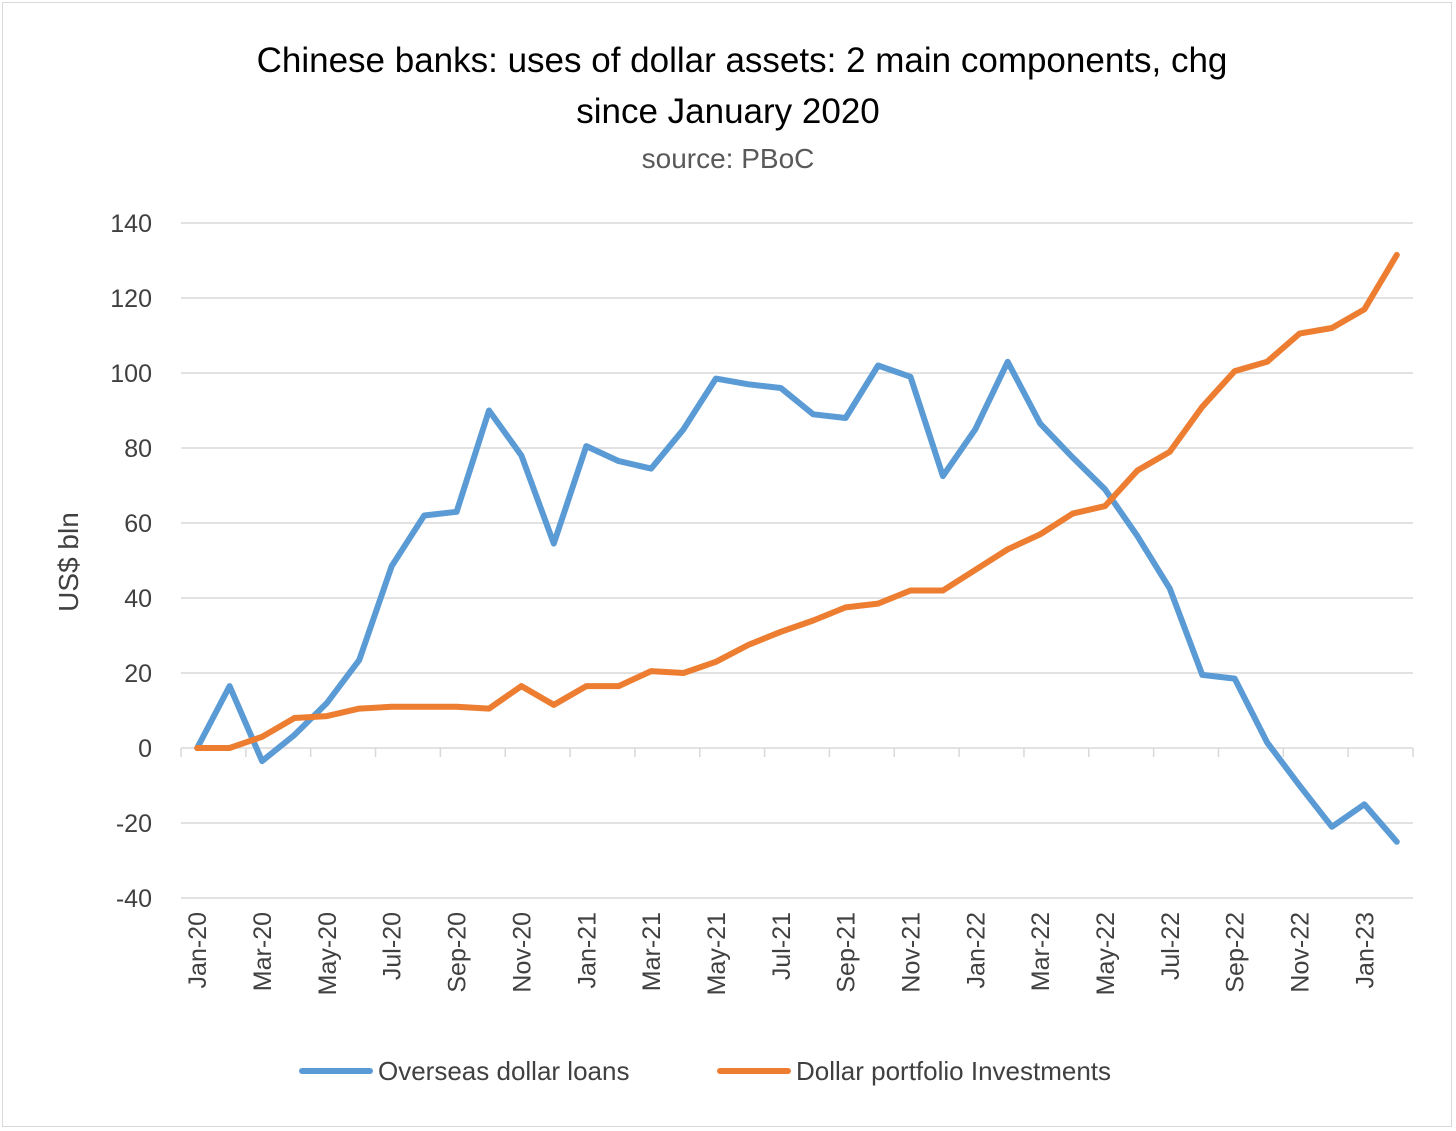  What do you see at coordinates (138, 674) in the screenshot?
I see `y-tick-label: 20` at bounding box center [138, 674].